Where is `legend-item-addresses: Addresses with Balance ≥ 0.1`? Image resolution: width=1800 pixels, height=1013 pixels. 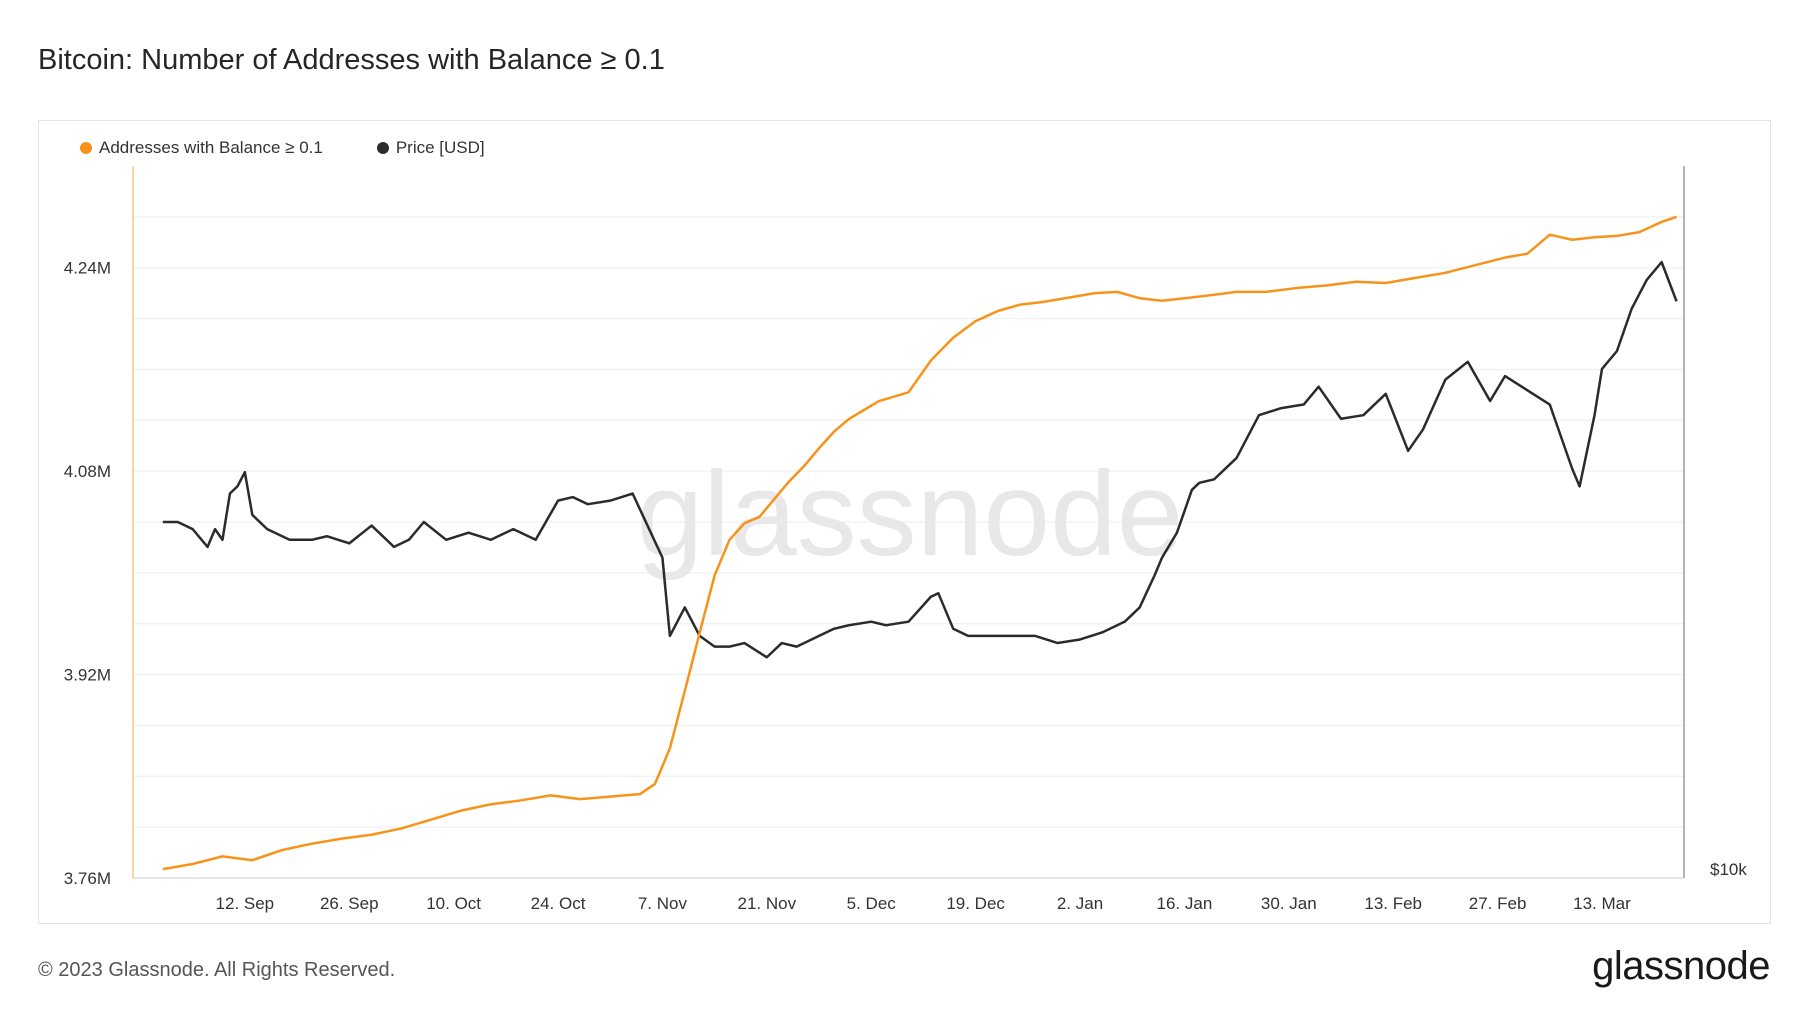
legend-item-addresses: Addresses with Balance ≥ 0.1 is located at coordinates (201, 148).